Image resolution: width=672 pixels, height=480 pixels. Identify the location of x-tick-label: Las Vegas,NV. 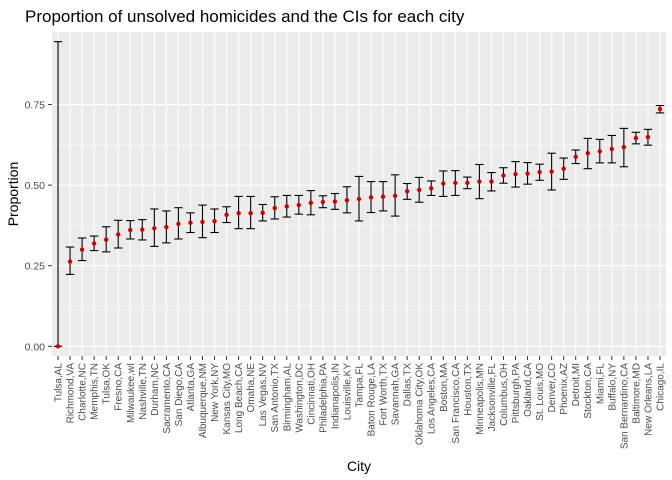
(263, 395).